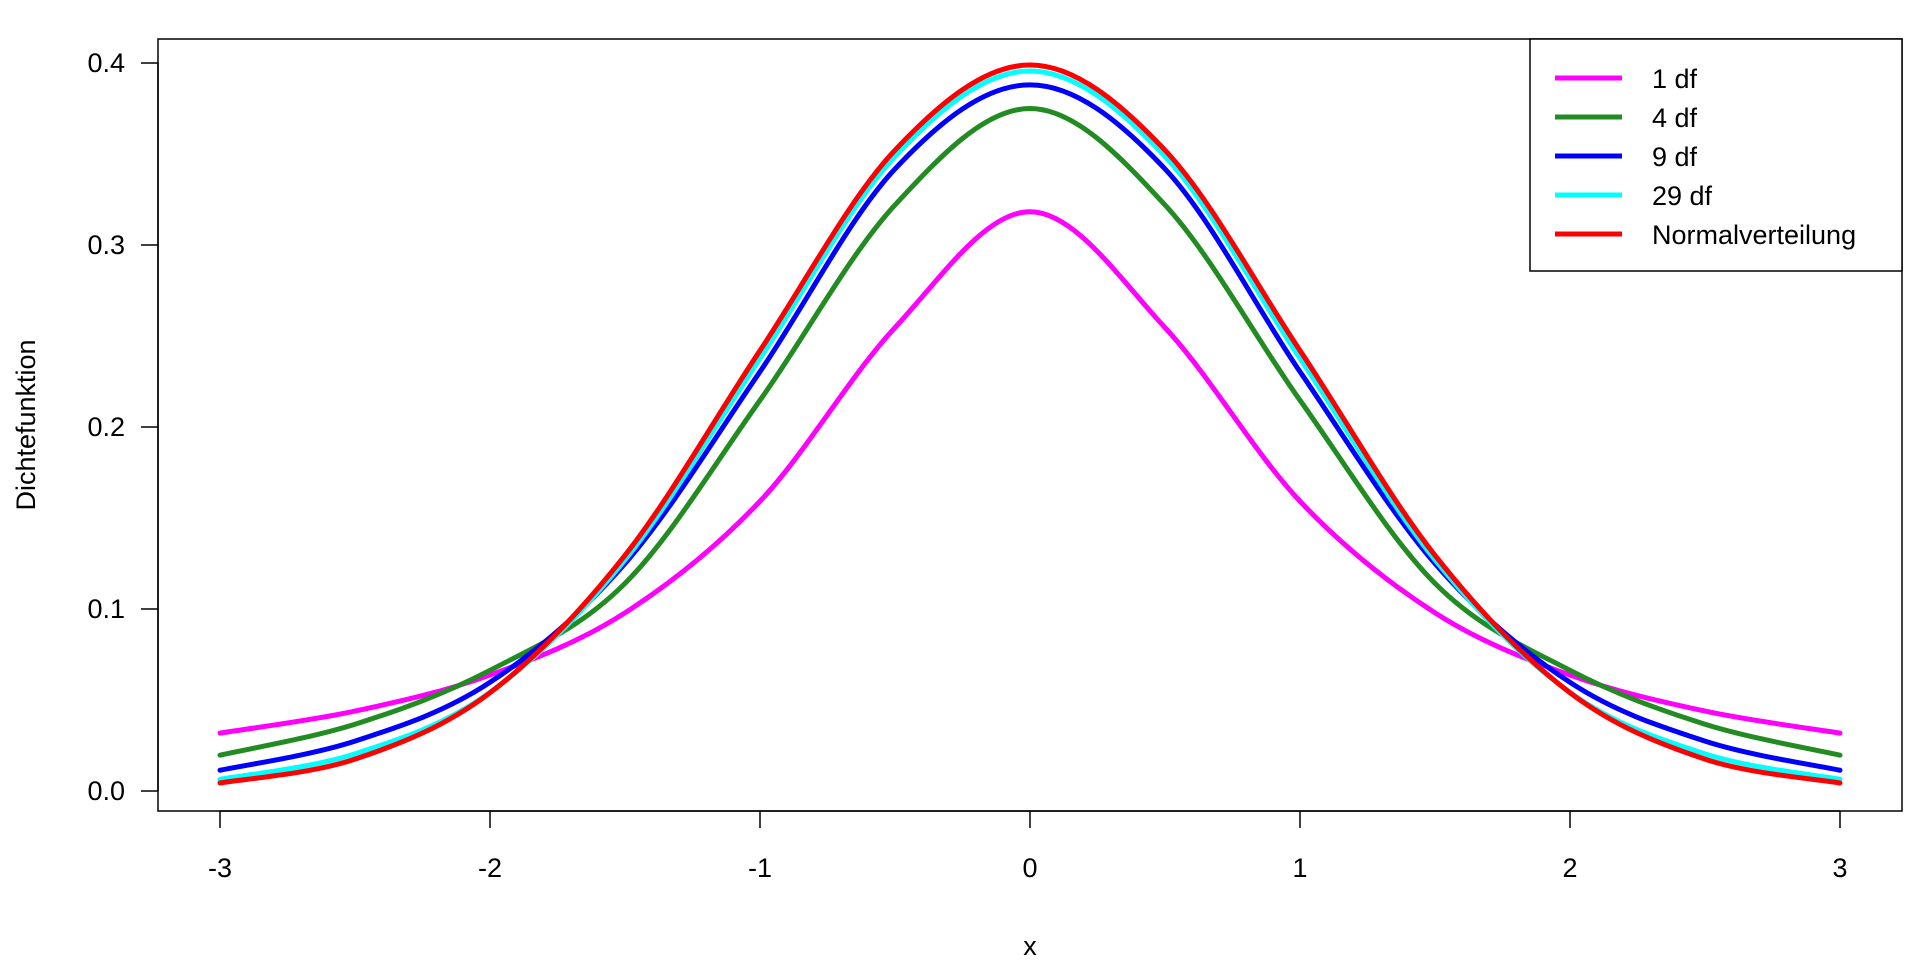 This screenshot has height=960, width=1920. I want to click on y-tick-label: 0.4, so click(106, 63).